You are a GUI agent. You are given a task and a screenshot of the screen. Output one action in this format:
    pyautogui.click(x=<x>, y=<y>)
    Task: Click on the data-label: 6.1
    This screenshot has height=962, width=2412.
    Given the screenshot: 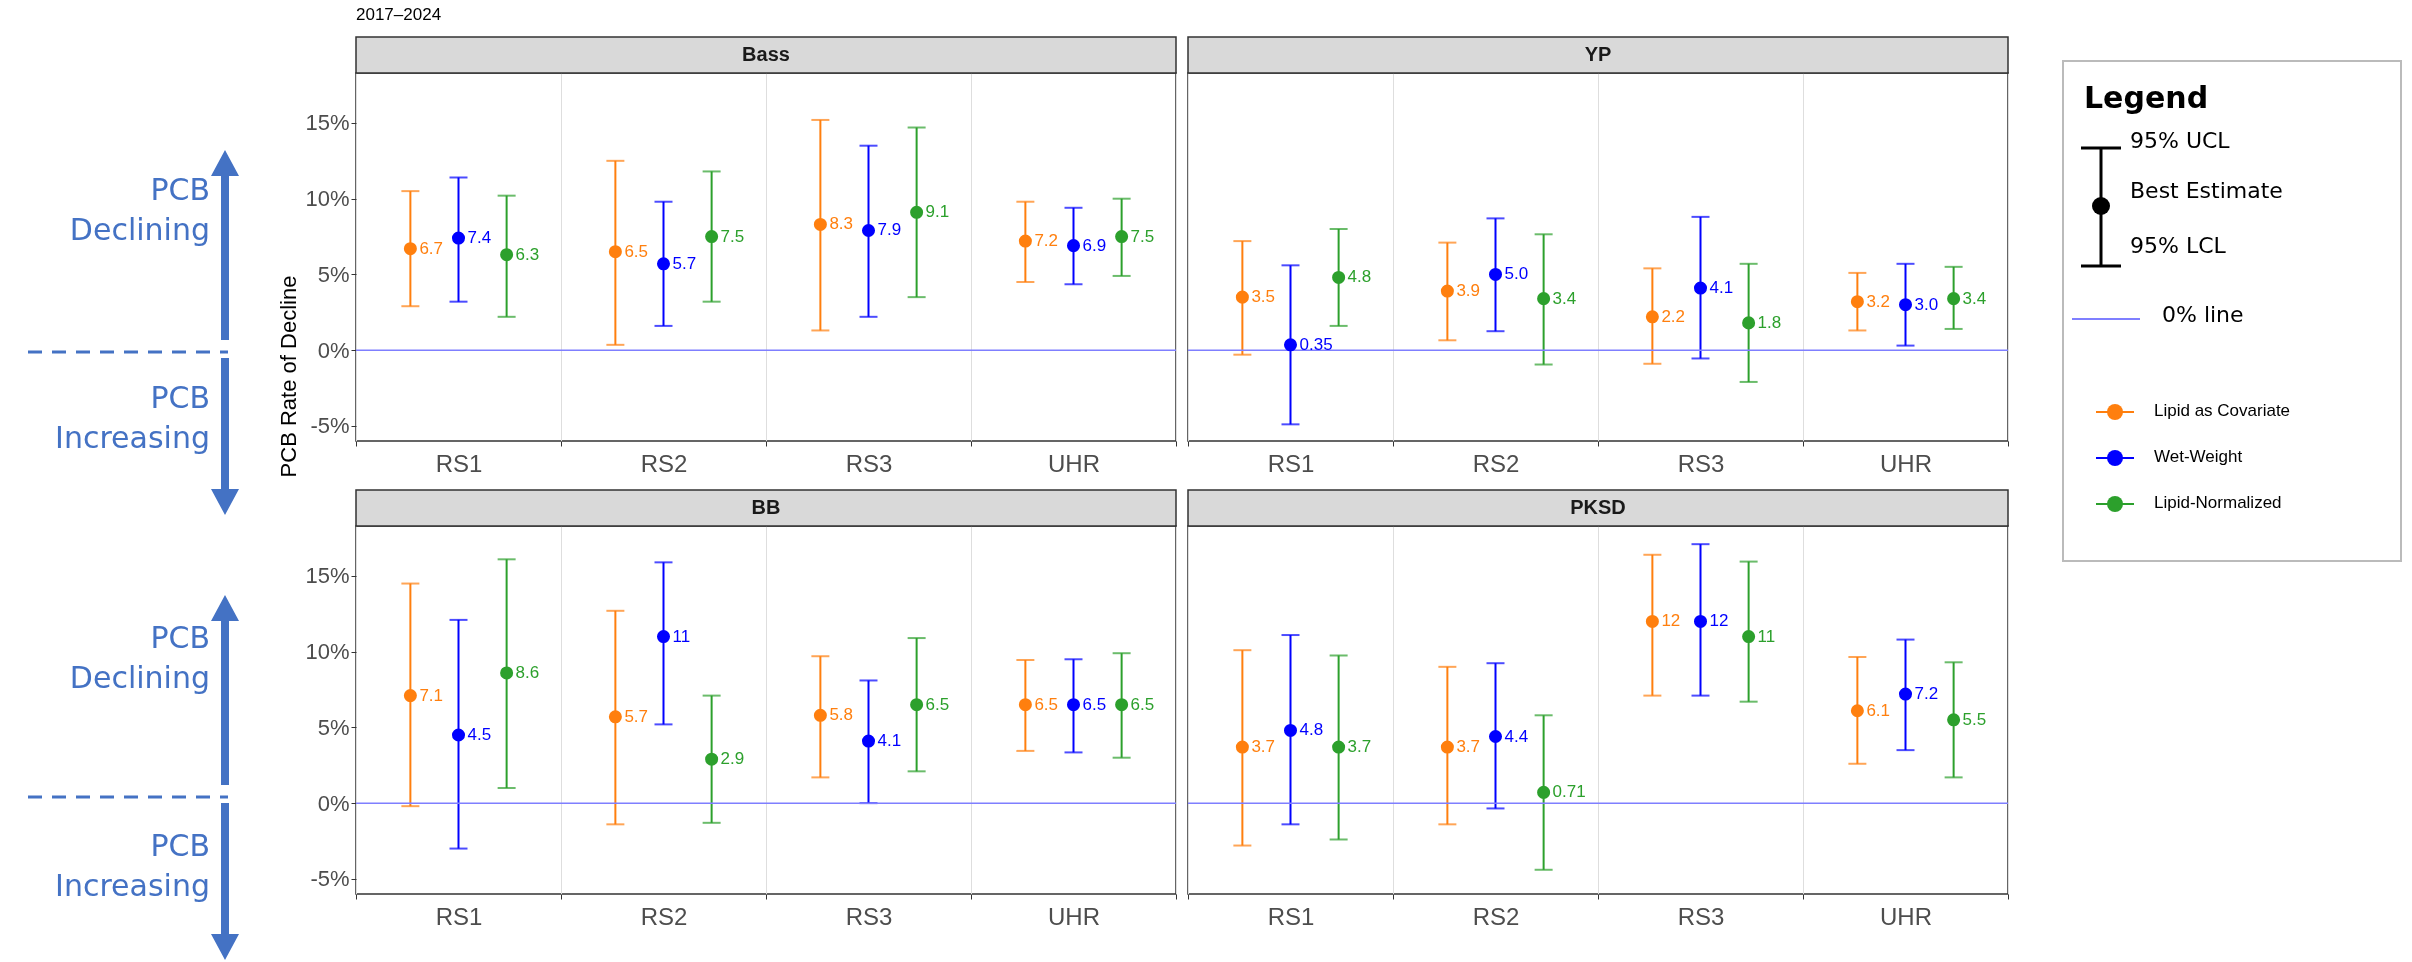 What is the action you would take?
    pyautogui.click(x=1878, y=710)
    